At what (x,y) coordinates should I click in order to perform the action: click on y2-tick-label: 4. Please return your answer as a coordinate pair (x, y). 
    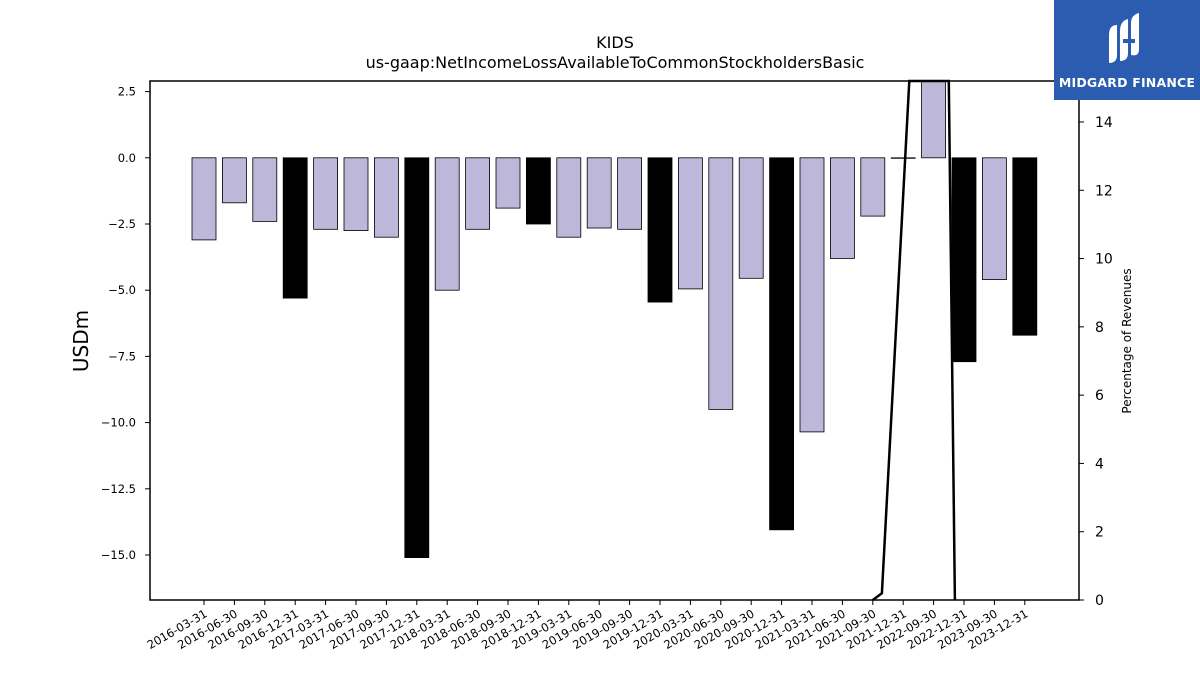
    Looking at the image, I should click on (1099, 464).